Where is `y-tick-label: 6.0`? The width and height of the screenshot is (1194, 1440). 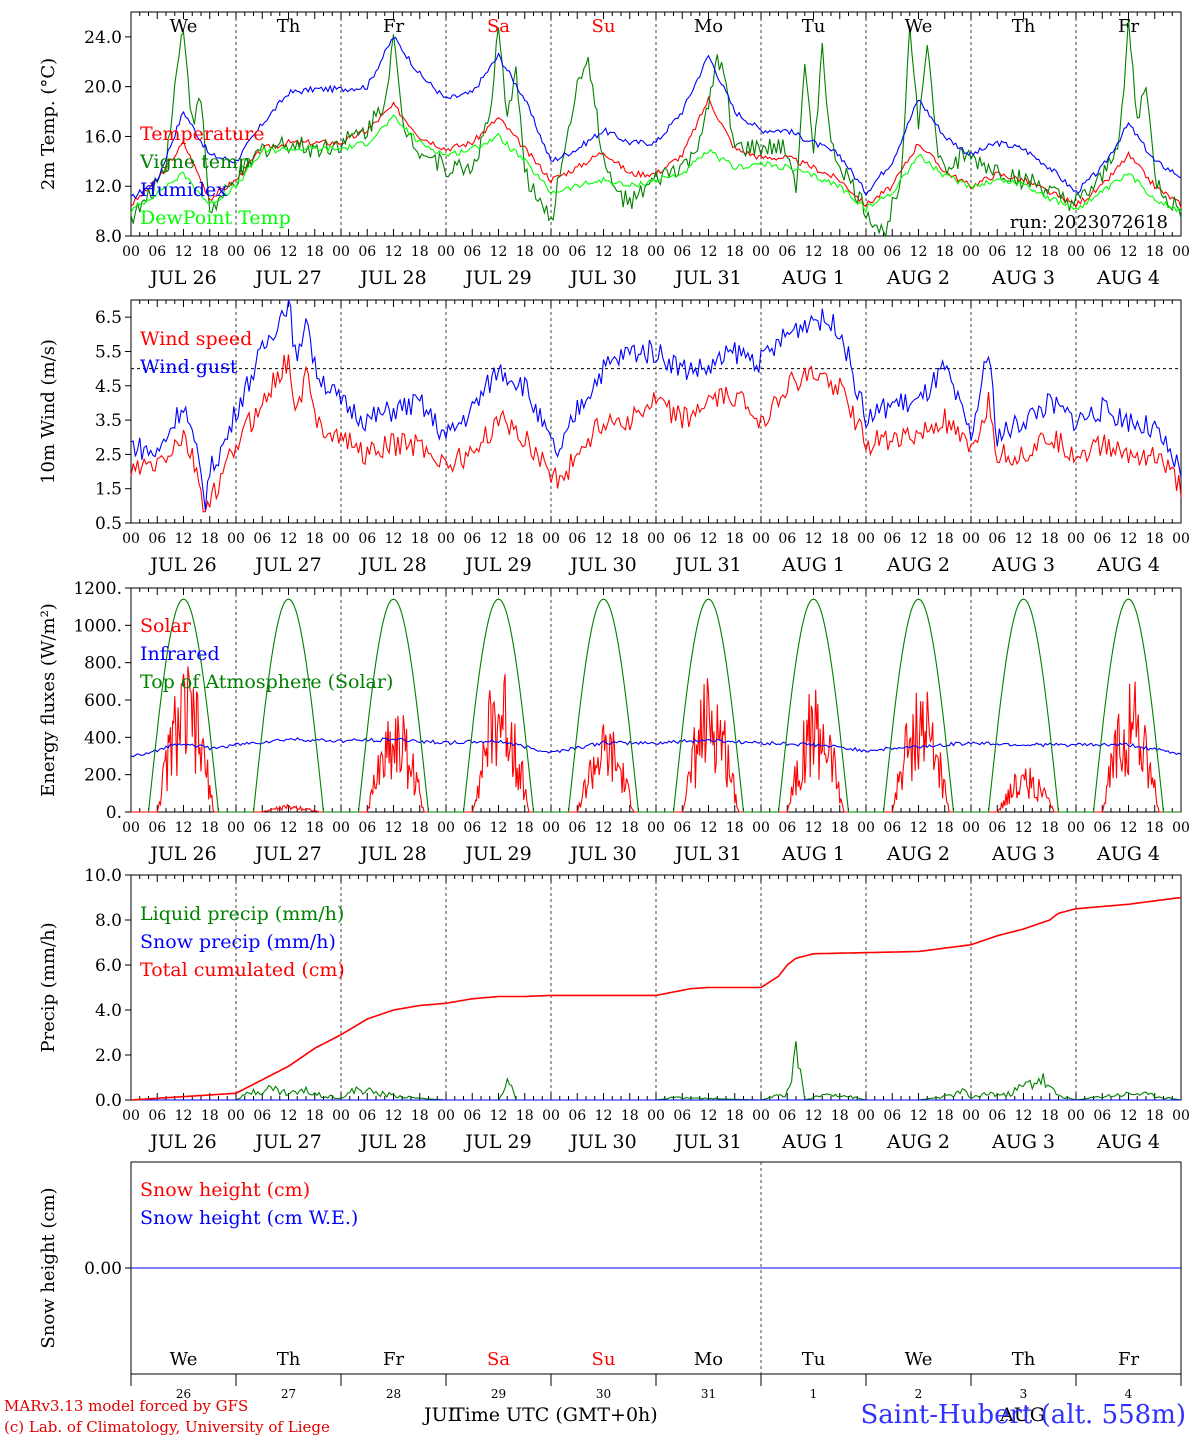 y-tick-label: 6.0 is located at coordinates (108, 966).